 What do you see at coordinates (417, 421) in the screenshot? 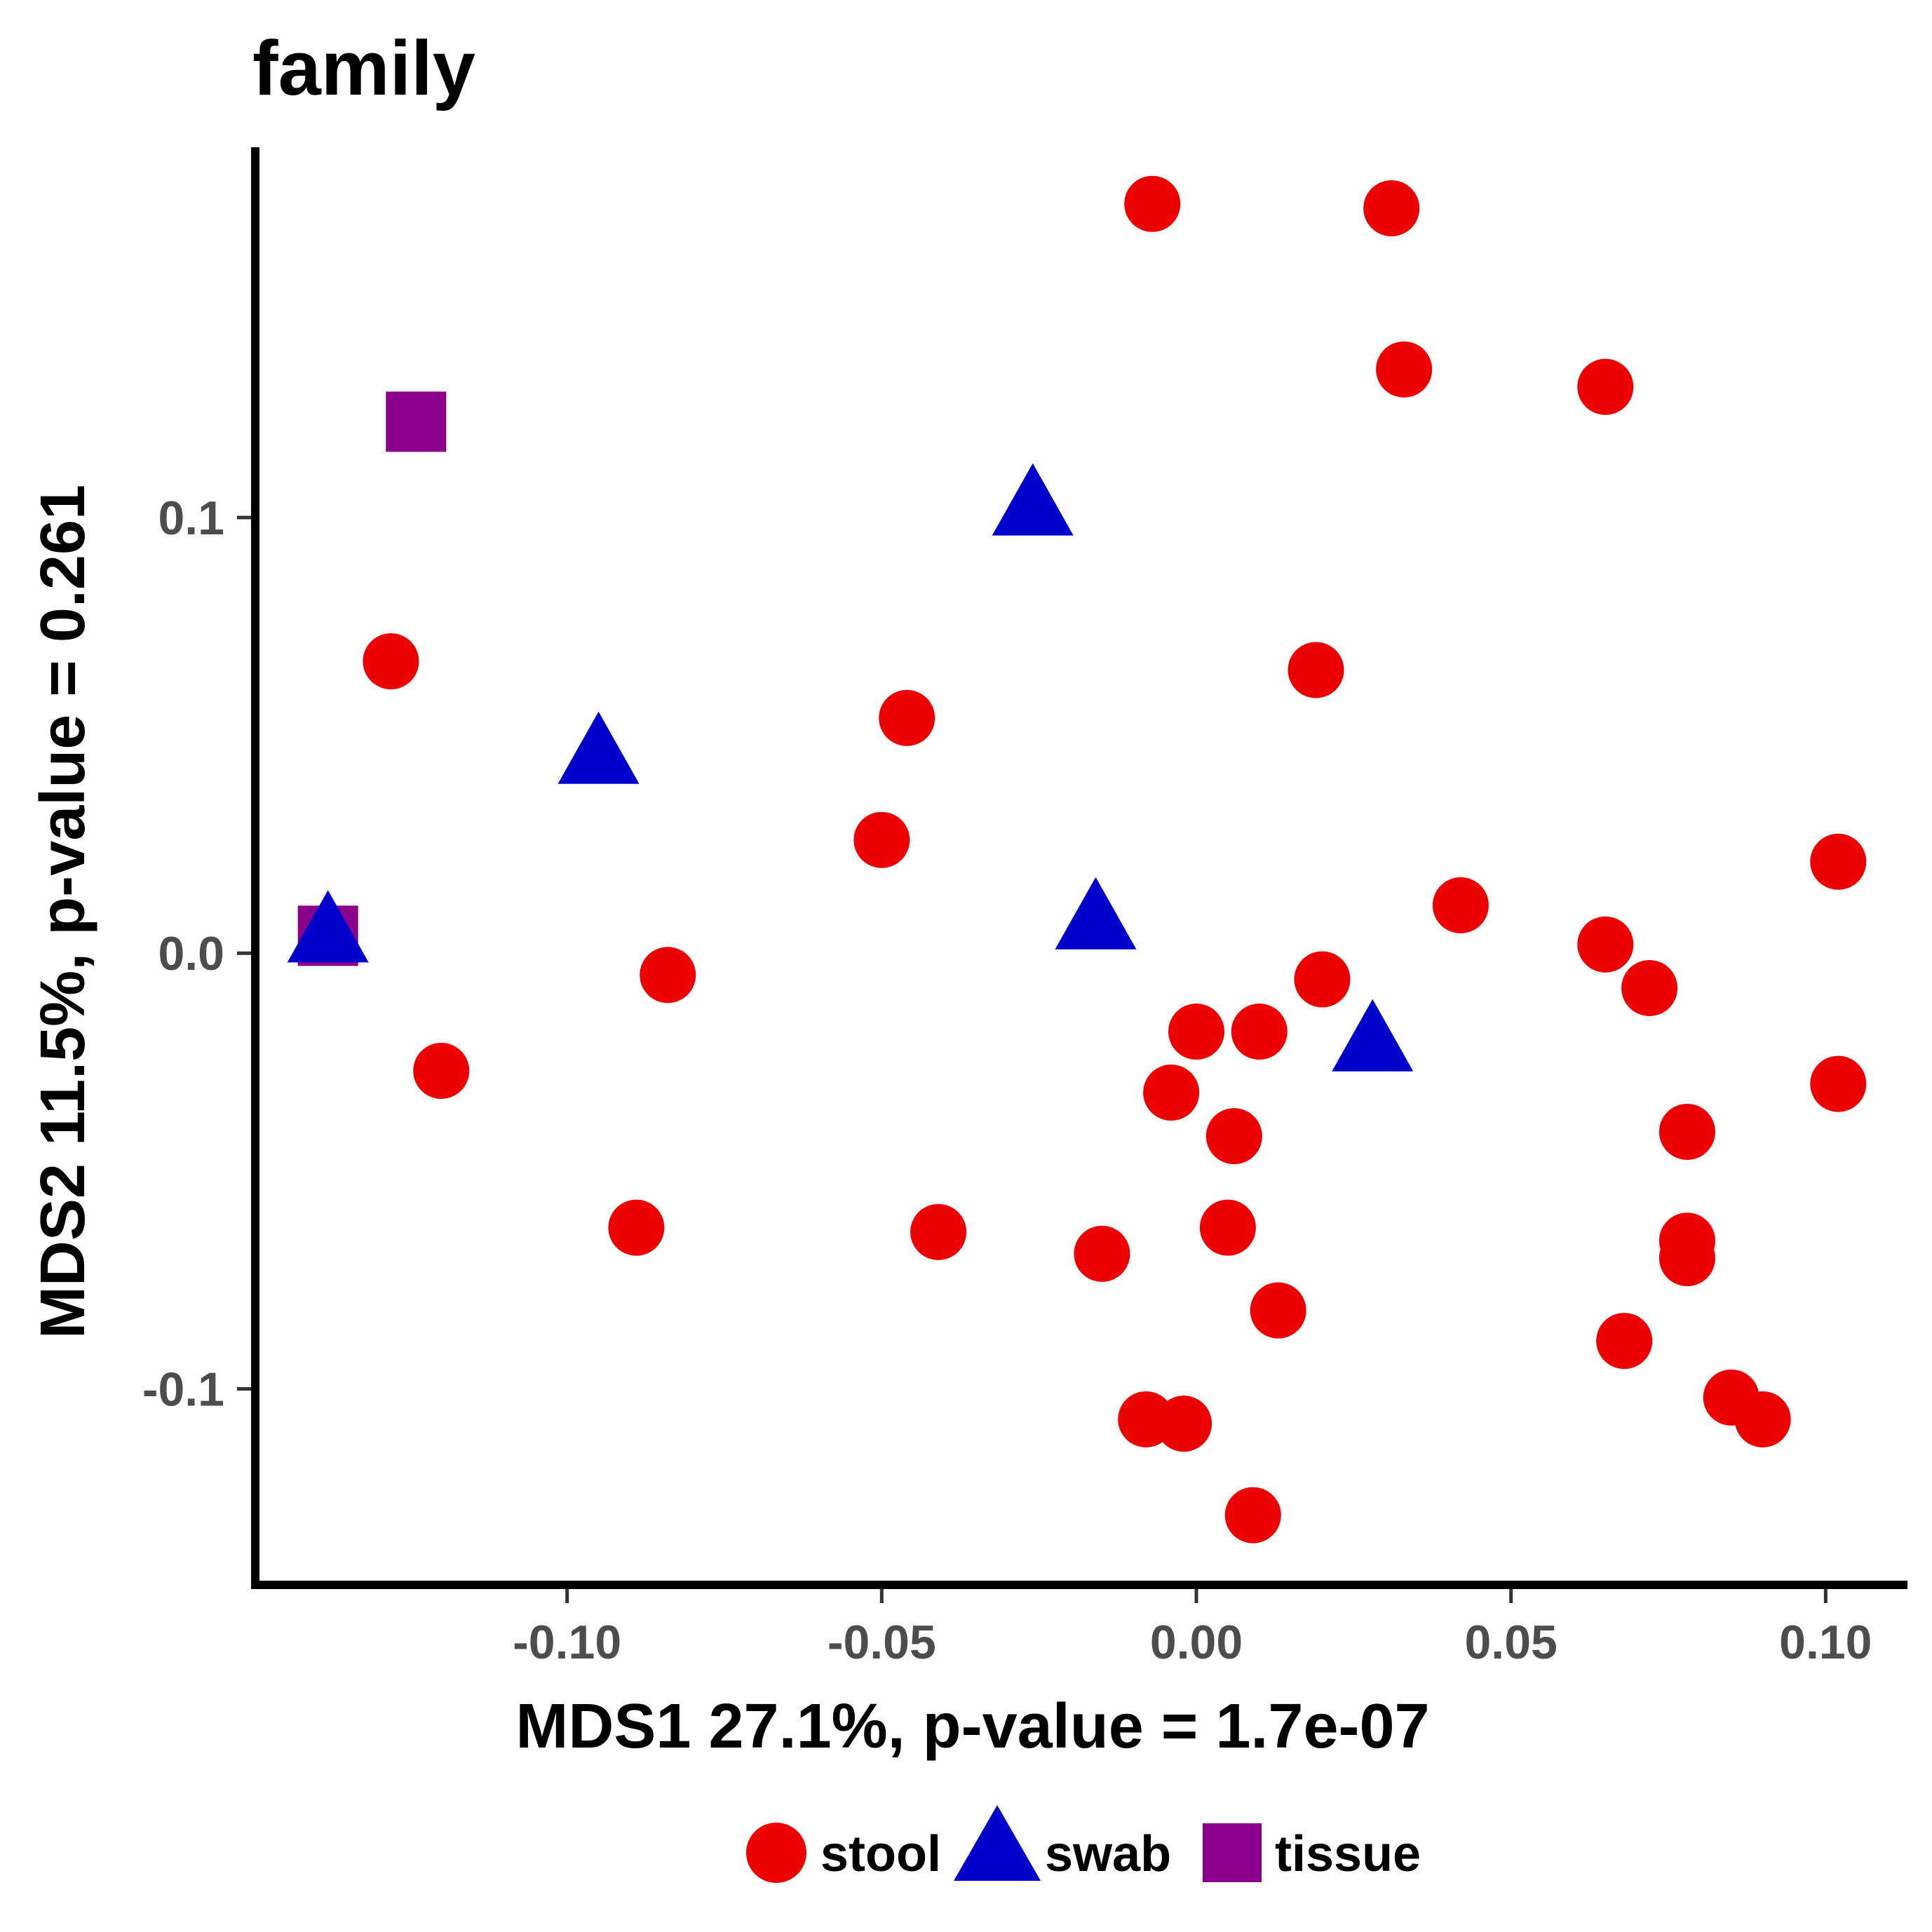
I see `tissue-point` at bounding box center [417, 421].